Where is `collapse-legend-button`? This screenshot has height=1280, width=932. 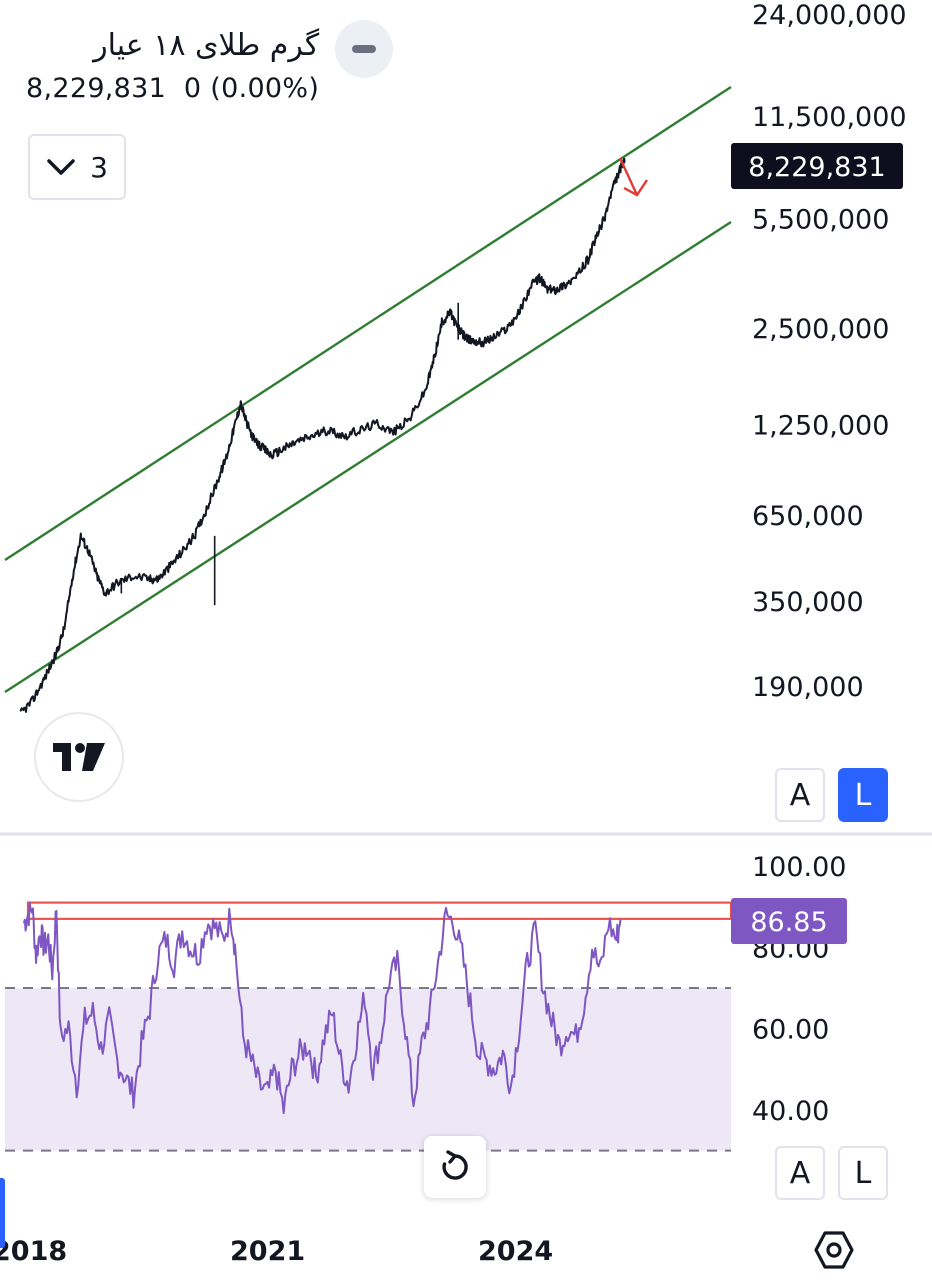
collapse-legend-button is located at coordinates (364, 49).